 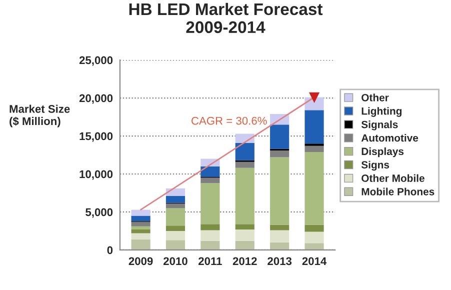 I want to click on x-tick-label: 2010, so click(x=176, y=261).